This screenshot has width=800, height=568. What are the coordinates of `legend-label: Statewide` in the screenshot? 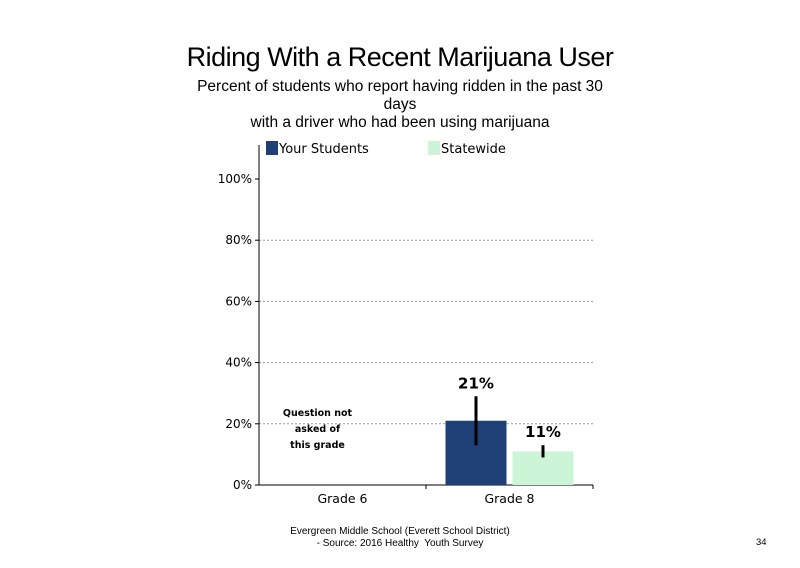 It's located at (473, 149).